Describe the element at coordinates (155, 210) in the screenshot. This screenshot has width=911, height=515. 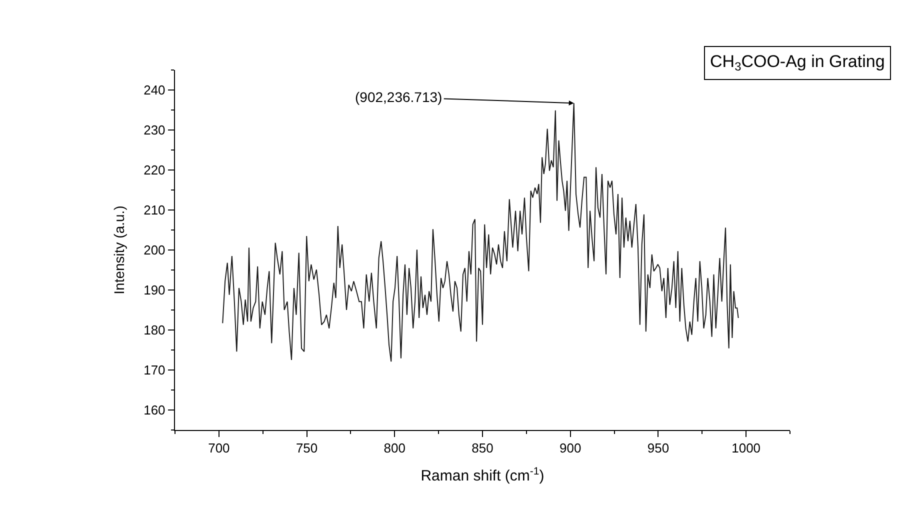
I see `y-tick-label: 210` at that location.